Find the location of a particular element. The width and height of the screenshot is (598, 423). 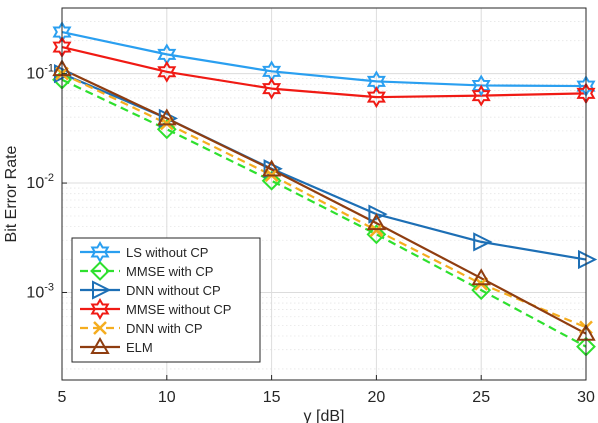

x-tick-label: 30 is located at coordinates (586, 397).